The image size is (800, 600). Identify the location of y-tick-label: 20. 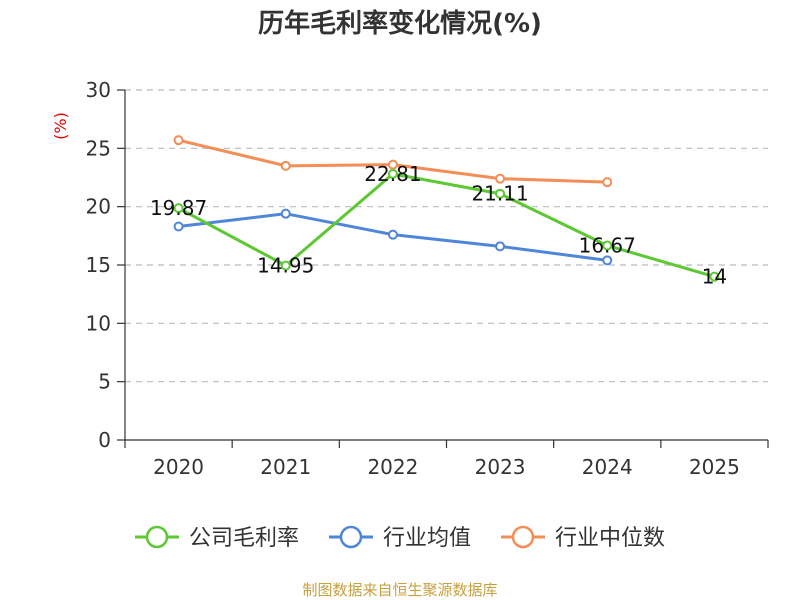
(98, 207).